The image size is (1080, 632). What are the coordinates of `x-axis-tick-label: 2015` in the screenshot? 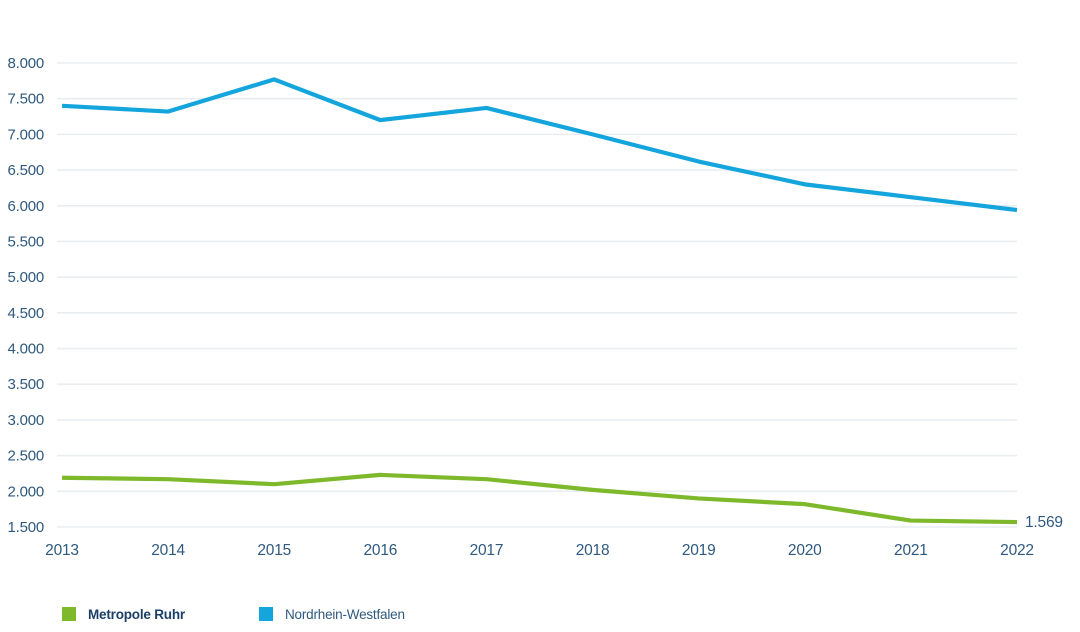 It's located at (274, 550).